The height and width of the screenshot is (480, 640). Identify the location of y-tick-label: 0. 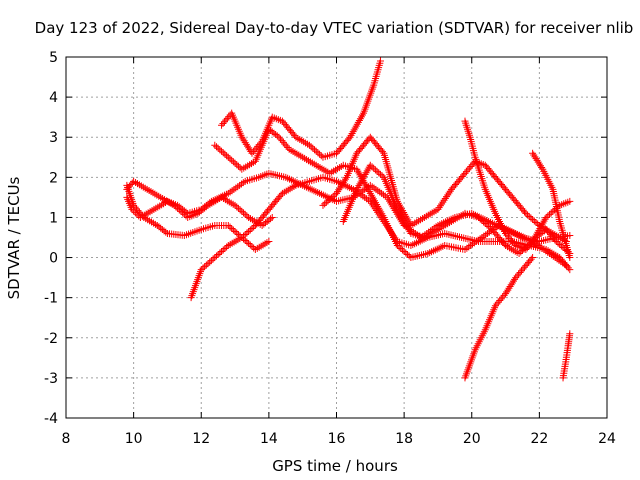
(53, 259).